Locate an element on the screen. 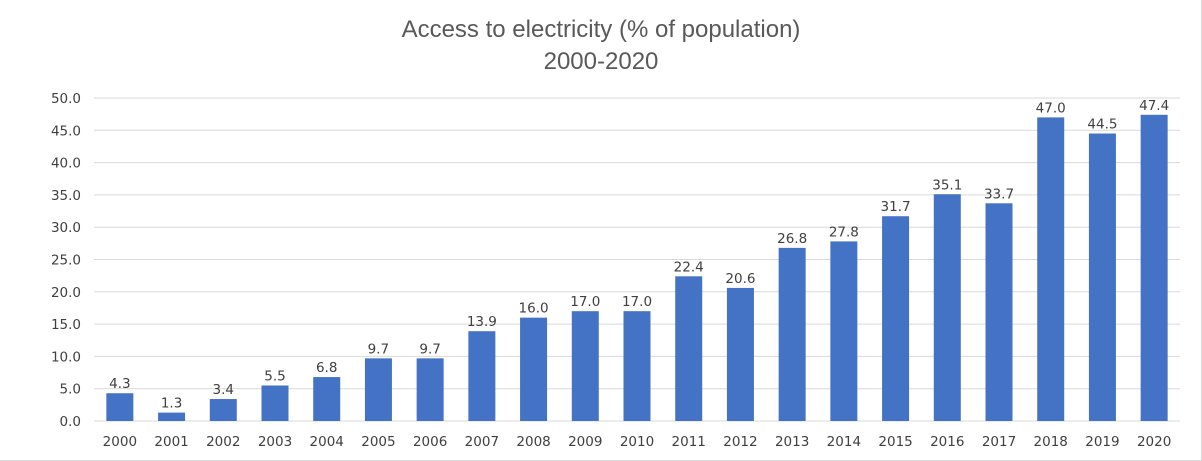 The height and width of the screenshot is (461, 1202). x-tick-label-2001: 2001 is located at coordinates (171, 442).